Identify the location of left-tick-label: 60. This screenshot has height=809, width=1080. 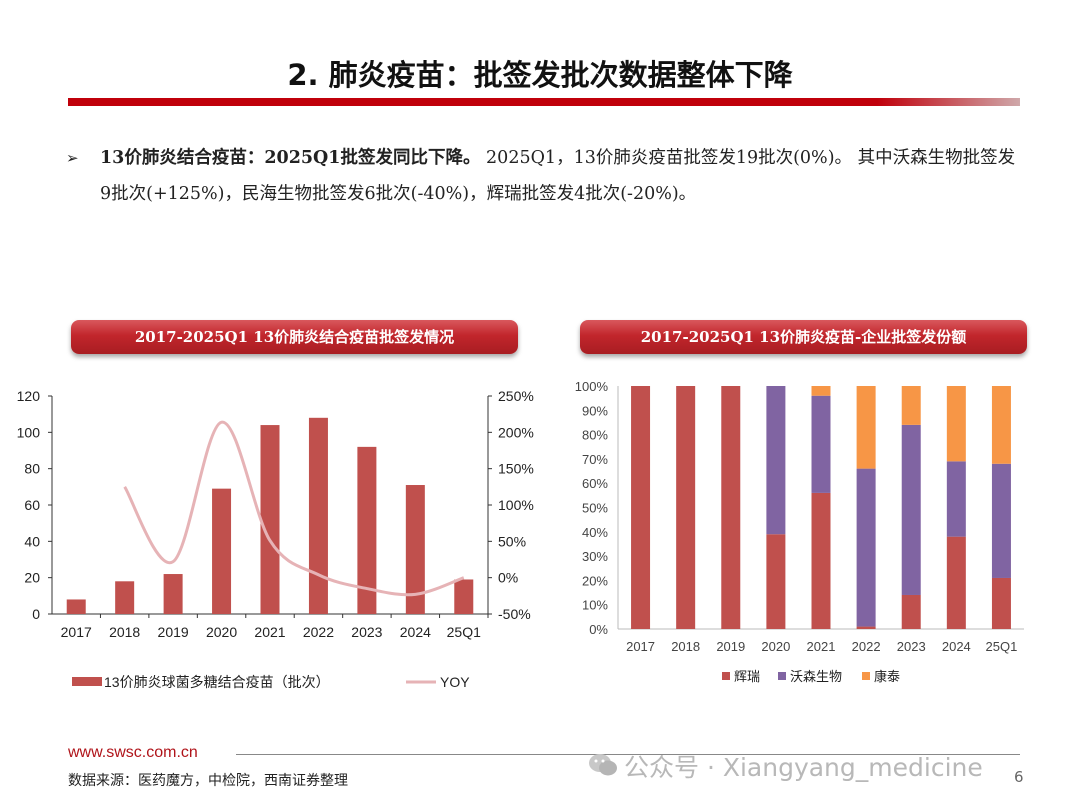
(32, 505).